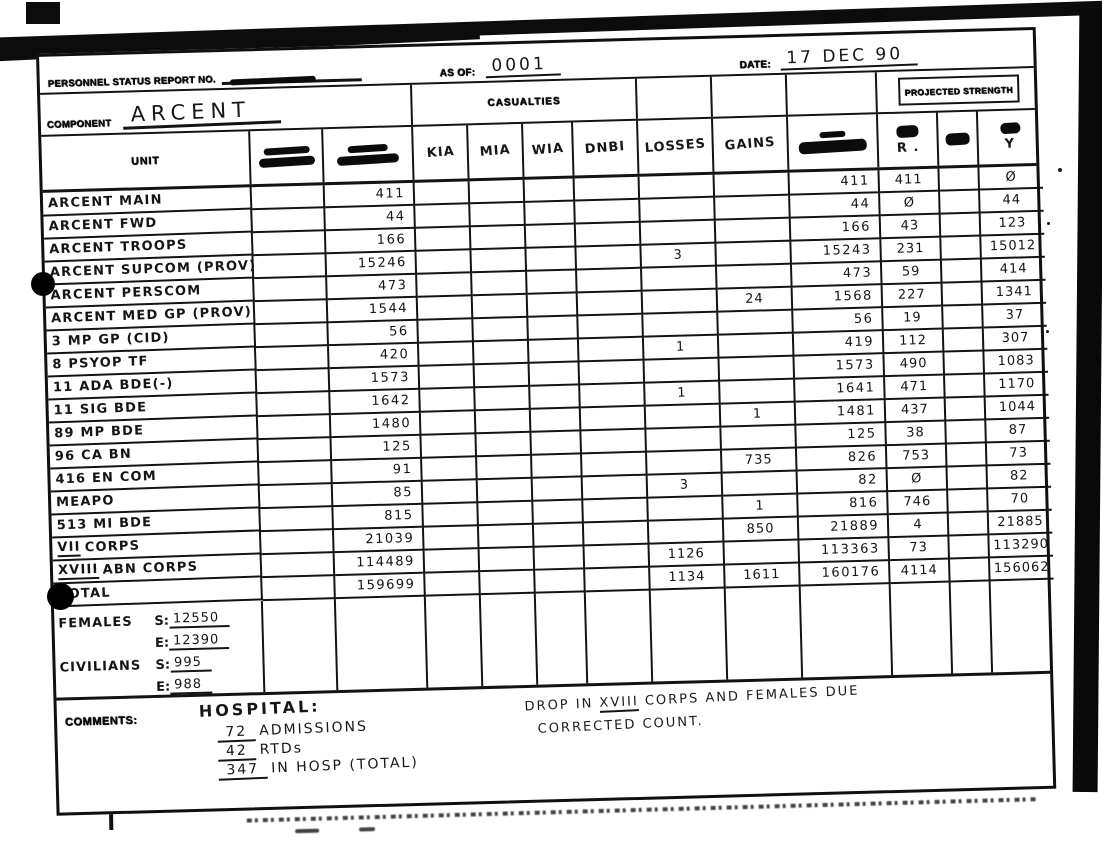  I want to click on hole-punch-dot, so click(43, 284).